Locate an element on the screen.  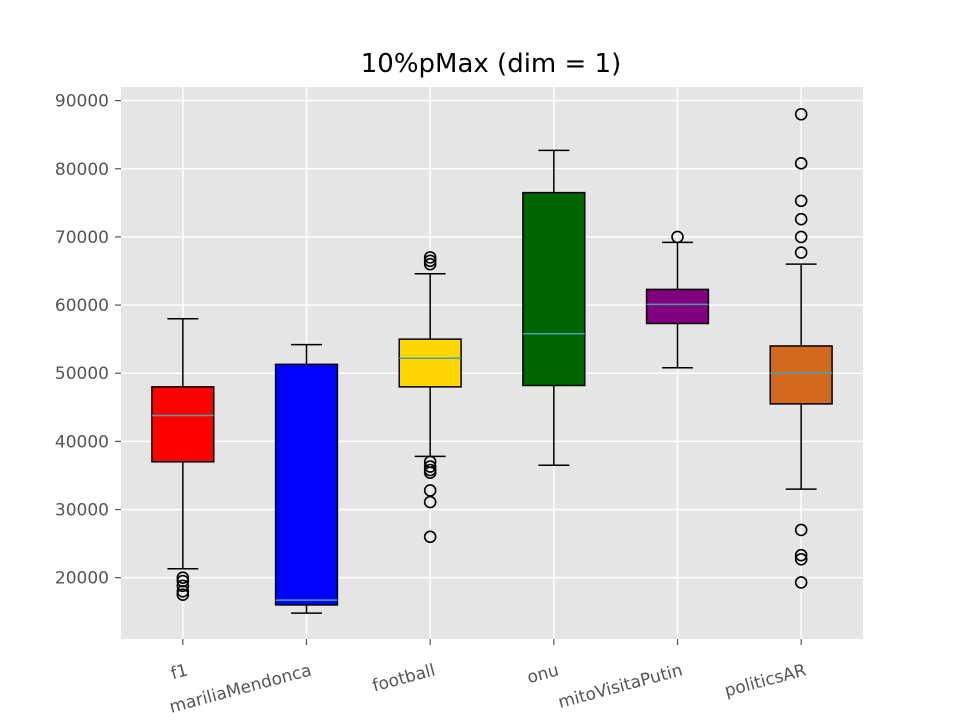
y-tick-label: 60000 is located at coordinates (82, 306).